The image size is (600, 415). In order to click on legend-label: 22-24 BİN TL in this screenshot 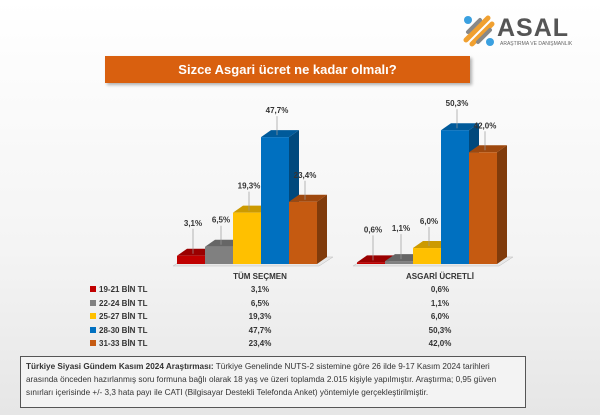, I will do `click(123, 303)`.